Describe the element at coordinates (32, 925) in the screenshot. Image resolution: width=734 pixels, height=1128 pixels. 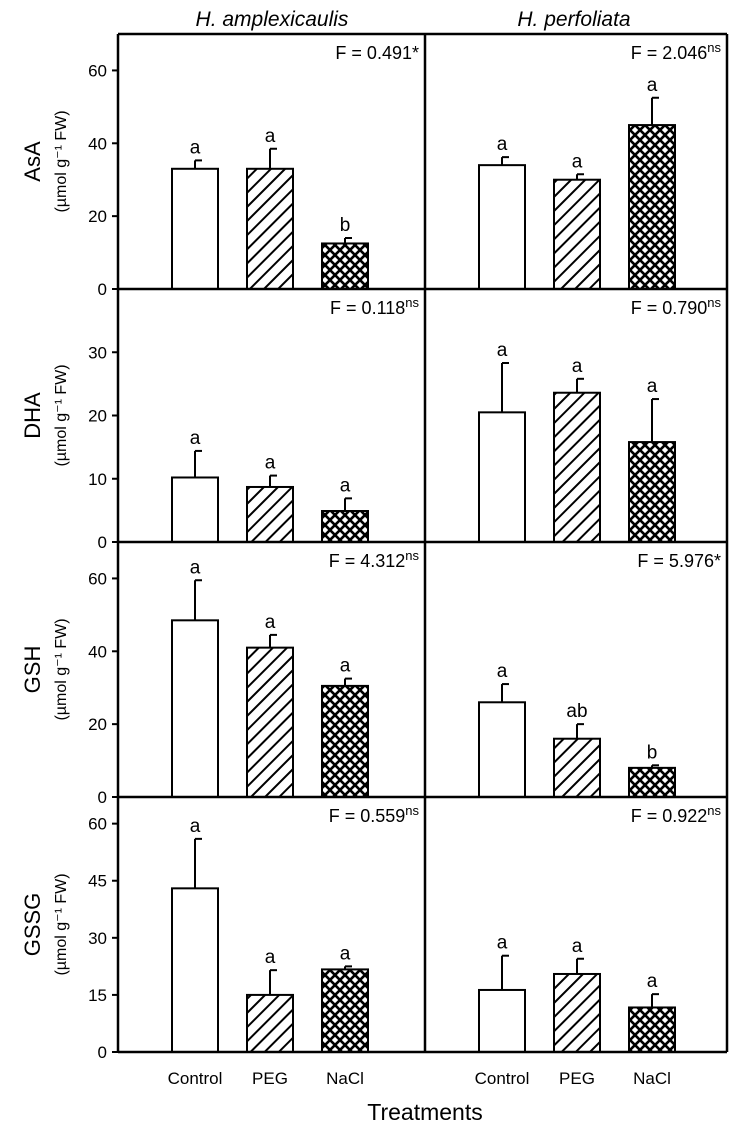
I see `y-axis-title-gssg: GSSG` at that location.